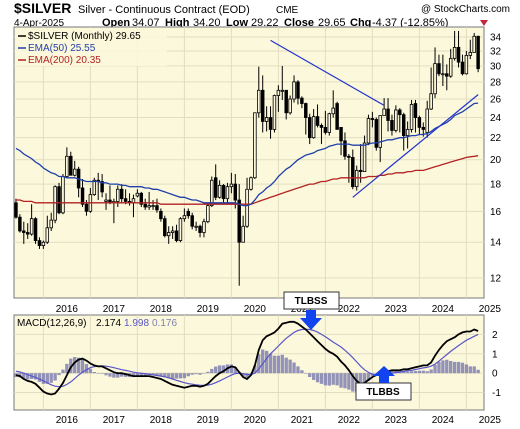 The image size is (520, 429). I want to click on trendline, so click(415, 146).